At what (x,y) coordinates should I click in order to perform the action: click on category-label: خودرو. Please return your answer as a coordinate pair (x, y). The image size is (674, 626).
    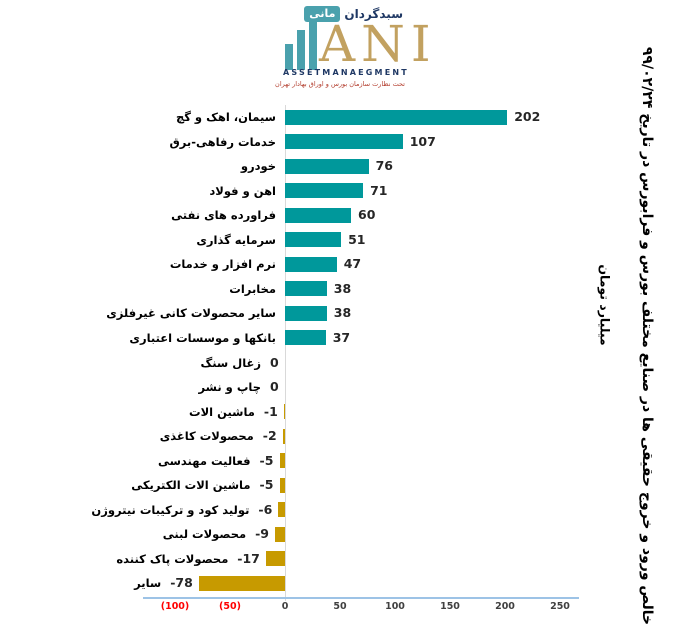
    Looking at the image, I should click on (258, 166).